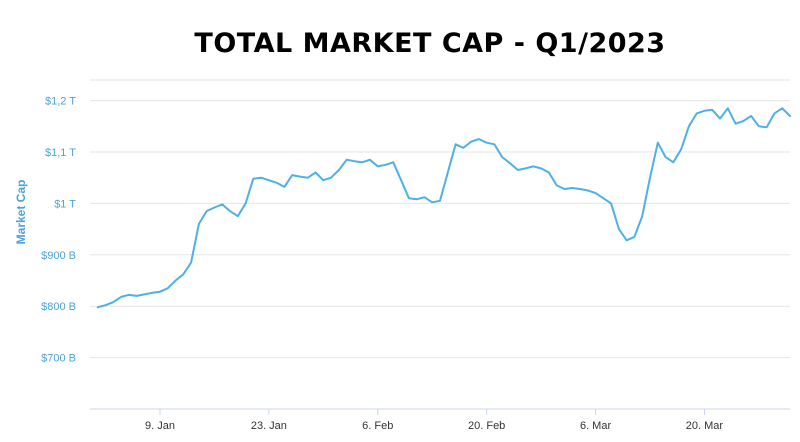 The image size is (800, 442). What do you see at coordinates (60, 102) in the screenshot?
I see `y-tick-label: $1,2 T` at bounding box center [60, 102].